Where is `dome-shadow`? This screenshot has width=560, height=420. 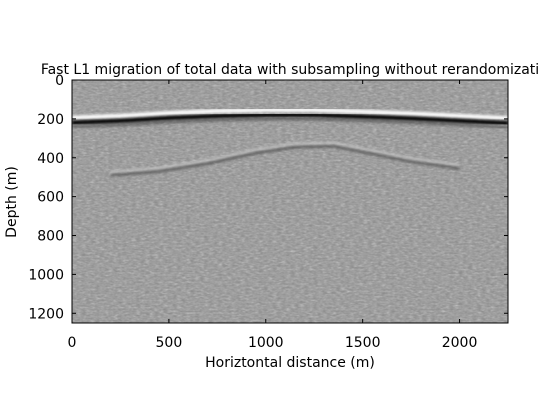 dome-shadow is located at coordinates (285, 160).